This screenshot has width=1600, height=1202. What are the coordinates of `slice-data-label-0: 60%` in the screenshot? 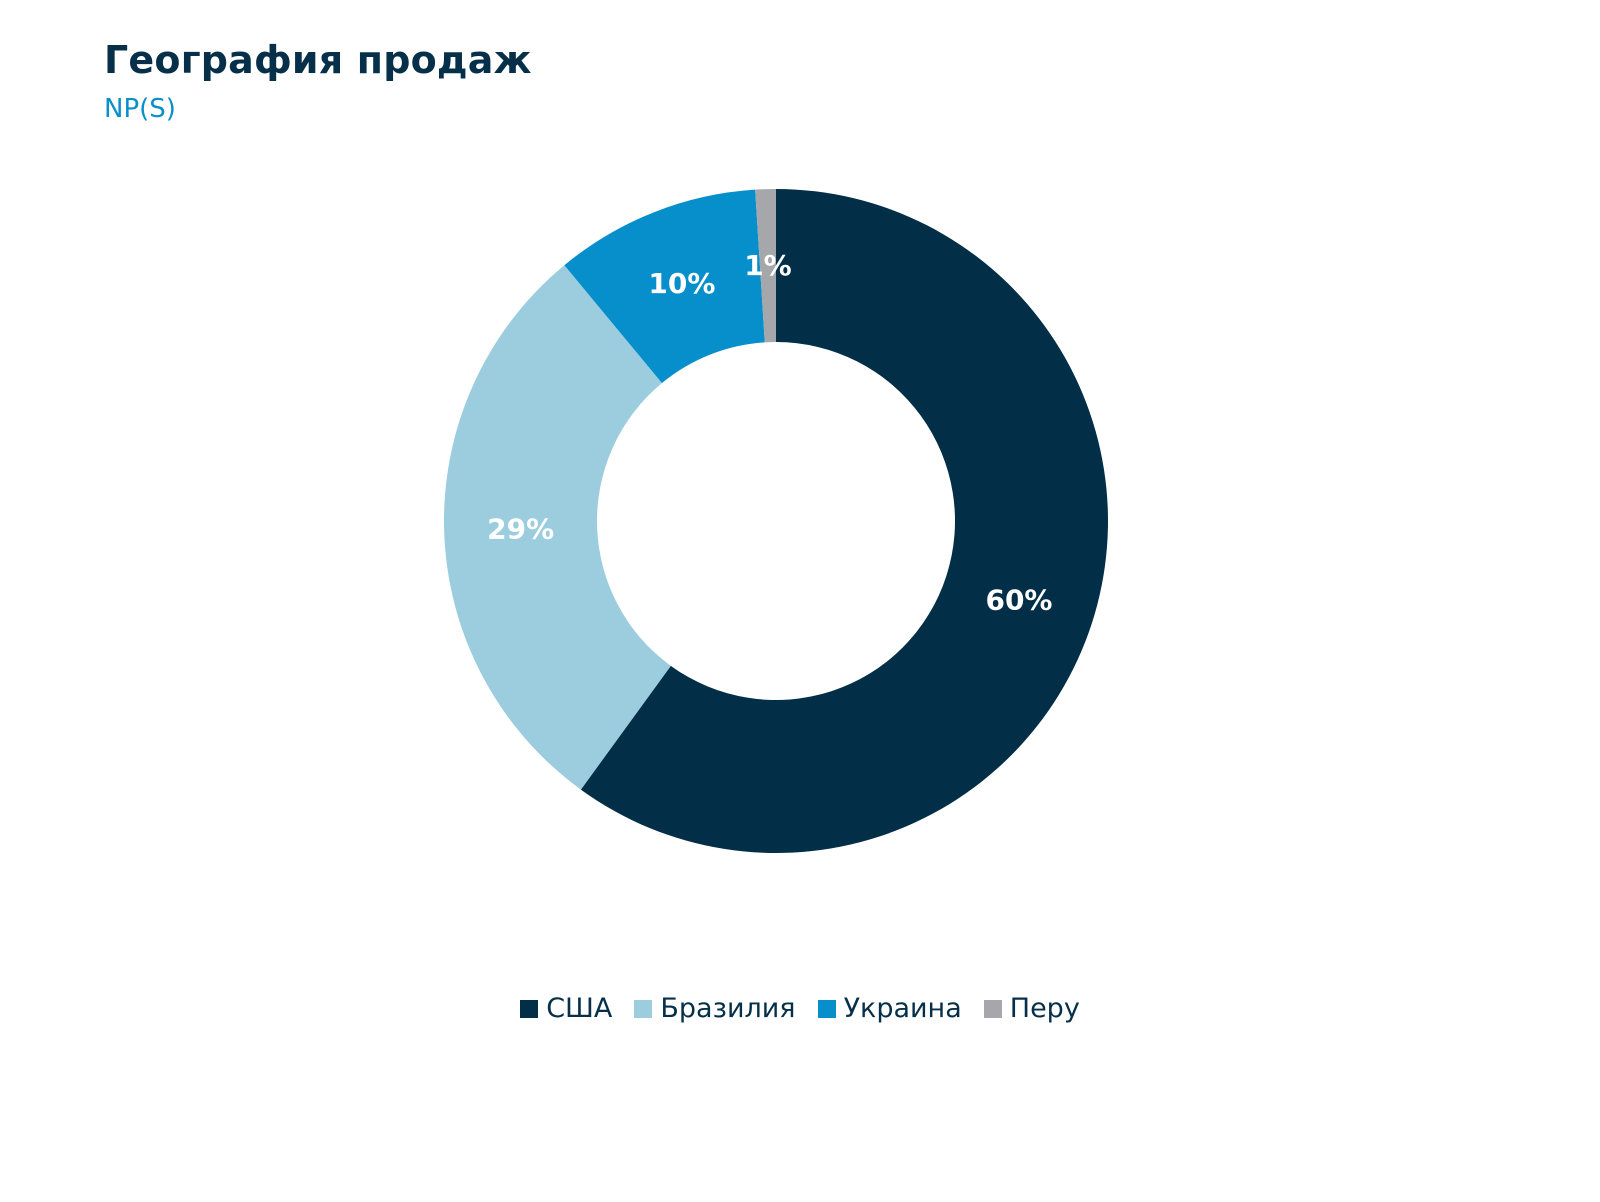 It's located at (1018, 599).